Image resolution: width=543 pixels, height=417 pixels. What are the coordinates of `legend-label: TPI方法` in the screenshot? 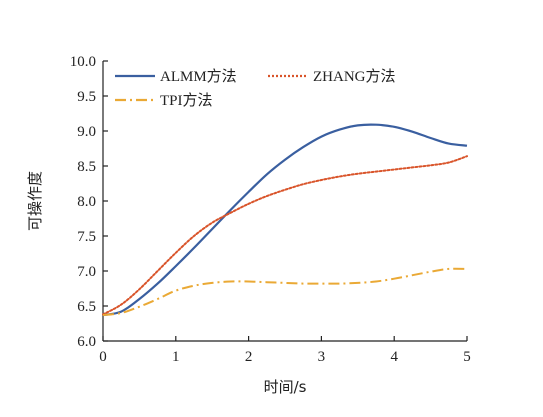 It's located at (186, 100).